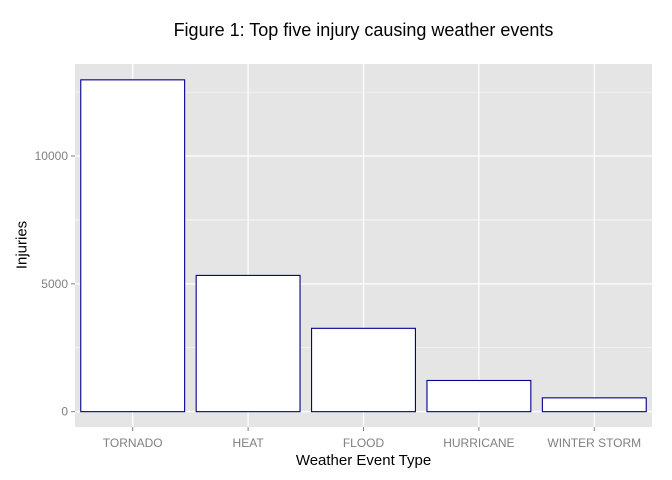 The height and width of the screenshot is (480, 672). What do you see at coordinates (249, 443) in the screenshot?
I see `x-tick-label: HEAT` at bounding box center [249, 443].